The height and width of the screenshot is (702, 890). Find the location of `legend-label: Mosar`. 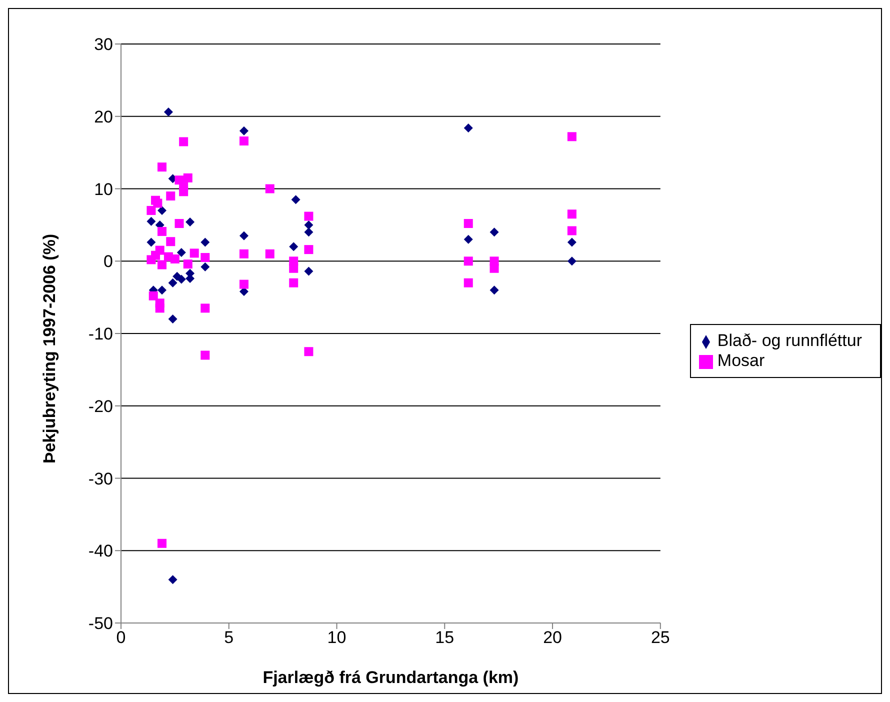

legend-label: Mosar is located at coordinates (741, 360).